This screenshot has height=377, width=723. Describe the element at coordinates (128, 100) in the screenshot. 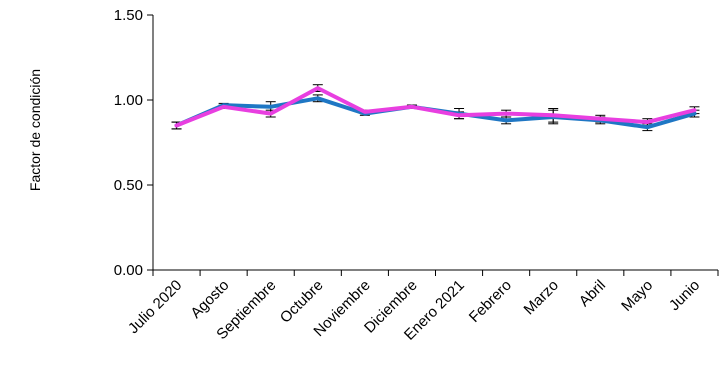

I see `y-tick-label-2: 1.00` at that location.